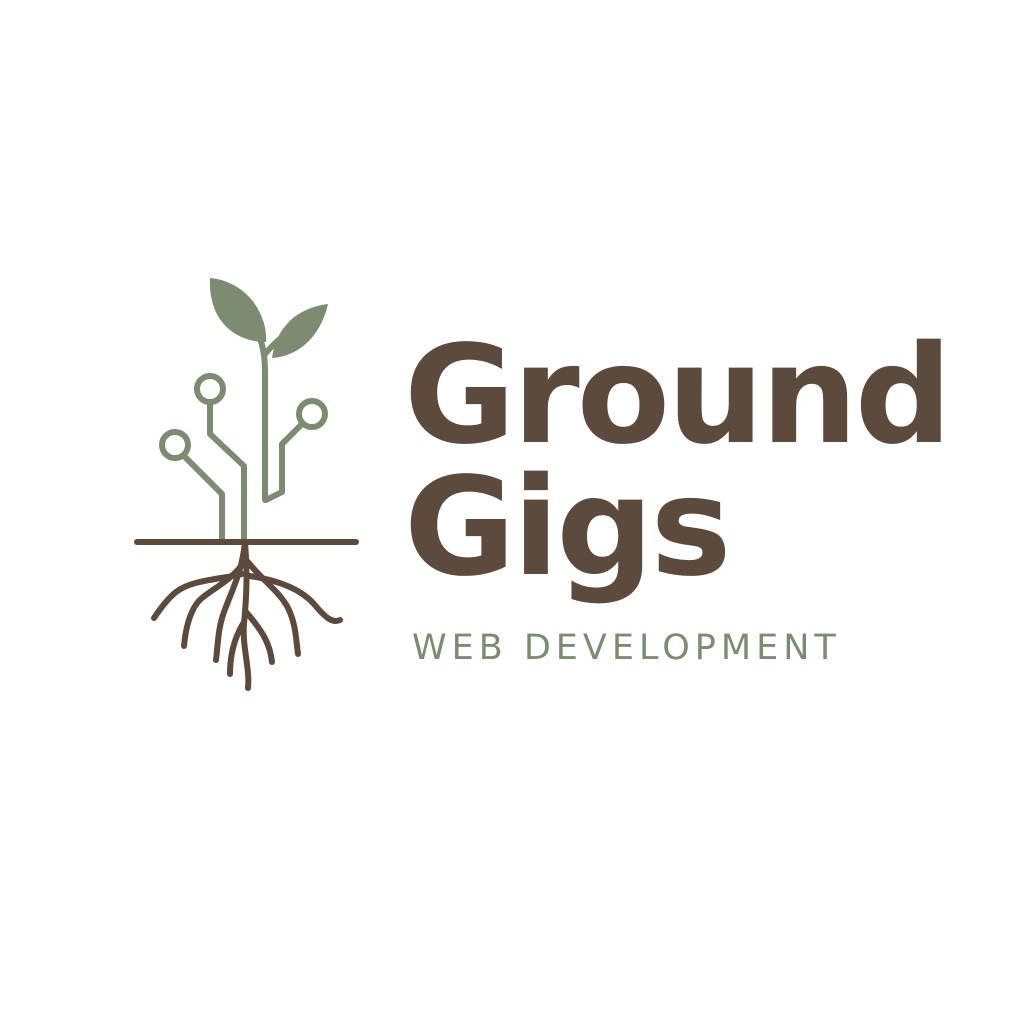 The height and width of the screenshot is (1024, 1024). Describe the element at coordinates (568, 528) in the screenshot. I see `brand-name-line-2: Gigs` at that location.